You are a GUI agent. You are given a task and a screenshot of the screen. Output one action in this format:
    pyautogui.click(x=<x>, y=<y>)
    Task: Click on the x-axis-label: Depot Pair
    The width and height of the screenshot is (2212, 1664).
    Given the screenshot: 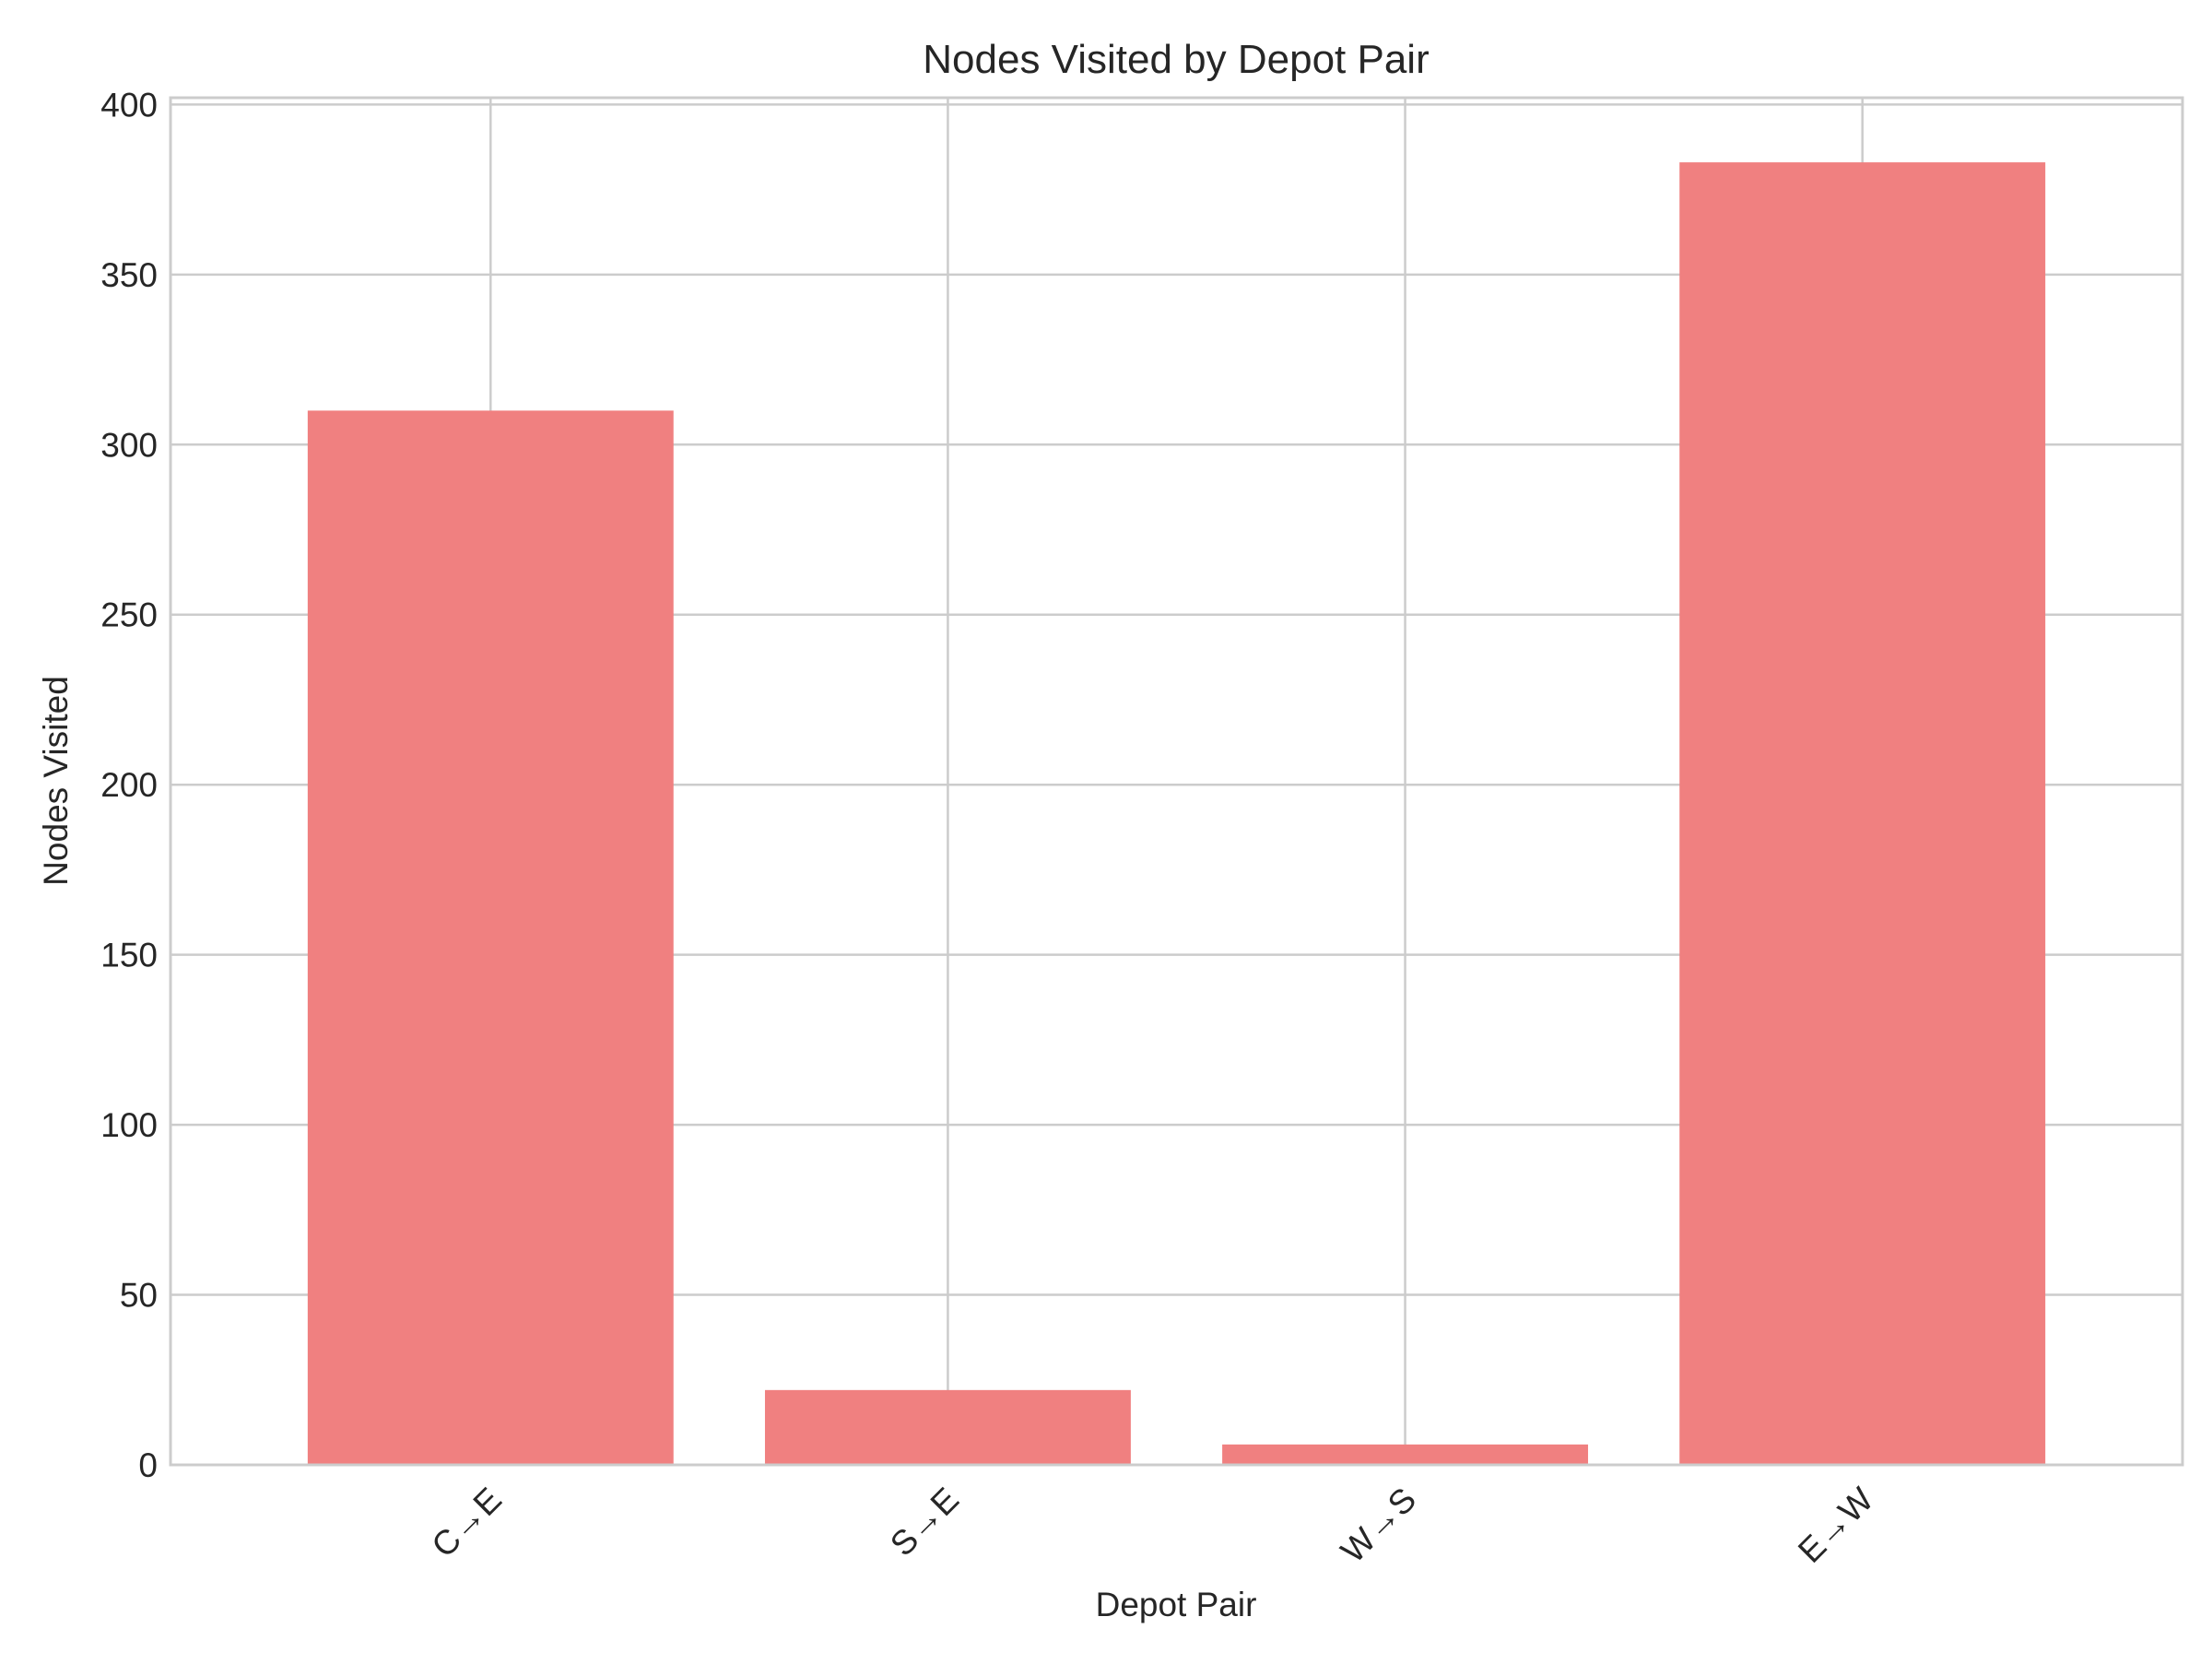 What is the action you would take?
    pyautogui.click(x=1176, y=1604)
    